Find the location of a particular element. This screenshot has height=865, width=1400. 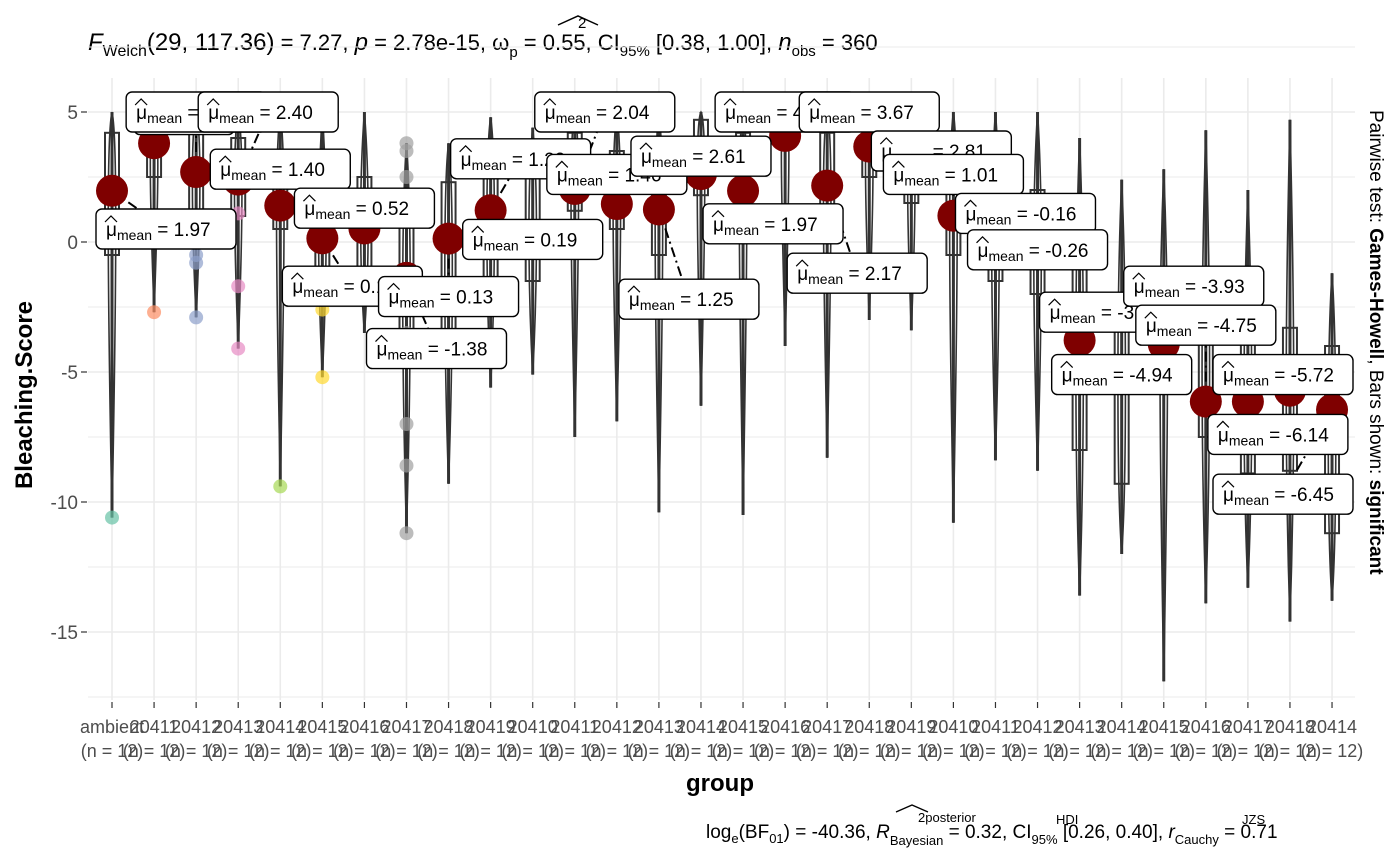

y-tick-label: -15 is located at coordinates (64, 633).